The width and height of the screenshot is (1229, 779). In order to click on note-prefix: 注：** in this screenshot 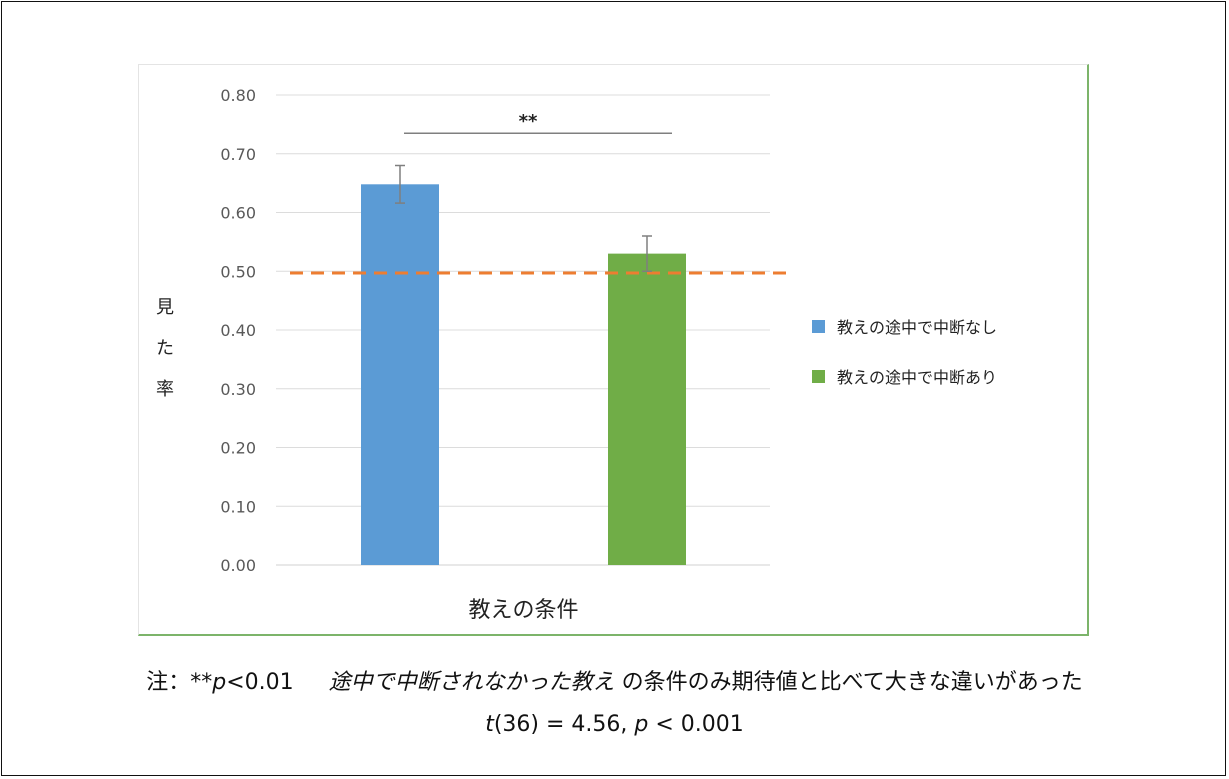, I will do `click(179, 682)`.